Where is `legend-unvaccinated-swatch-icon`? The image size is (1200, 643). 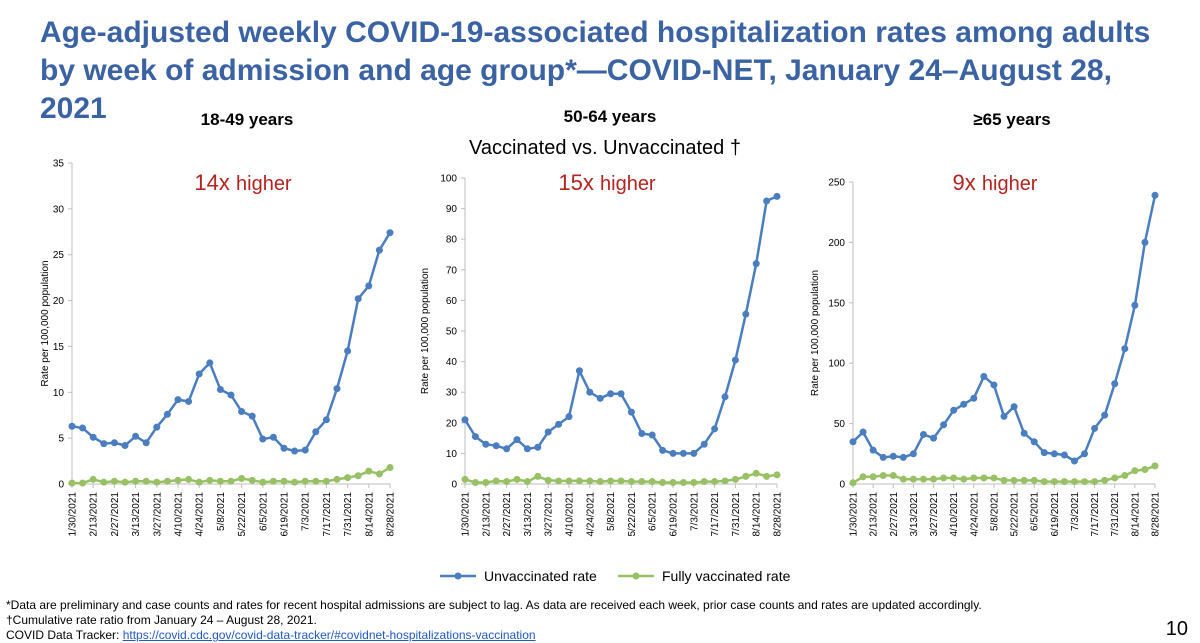
legend-unvaccinated-swatch-icon is located at coordinates (458, 576).